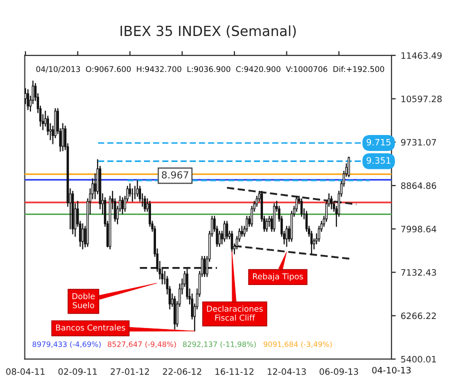 Image resolution: width=450 pixels, height=382 pixels. Describe the element at coordinates (378, 142) in the screenshot. I see `annotation: 9.715` at that location.